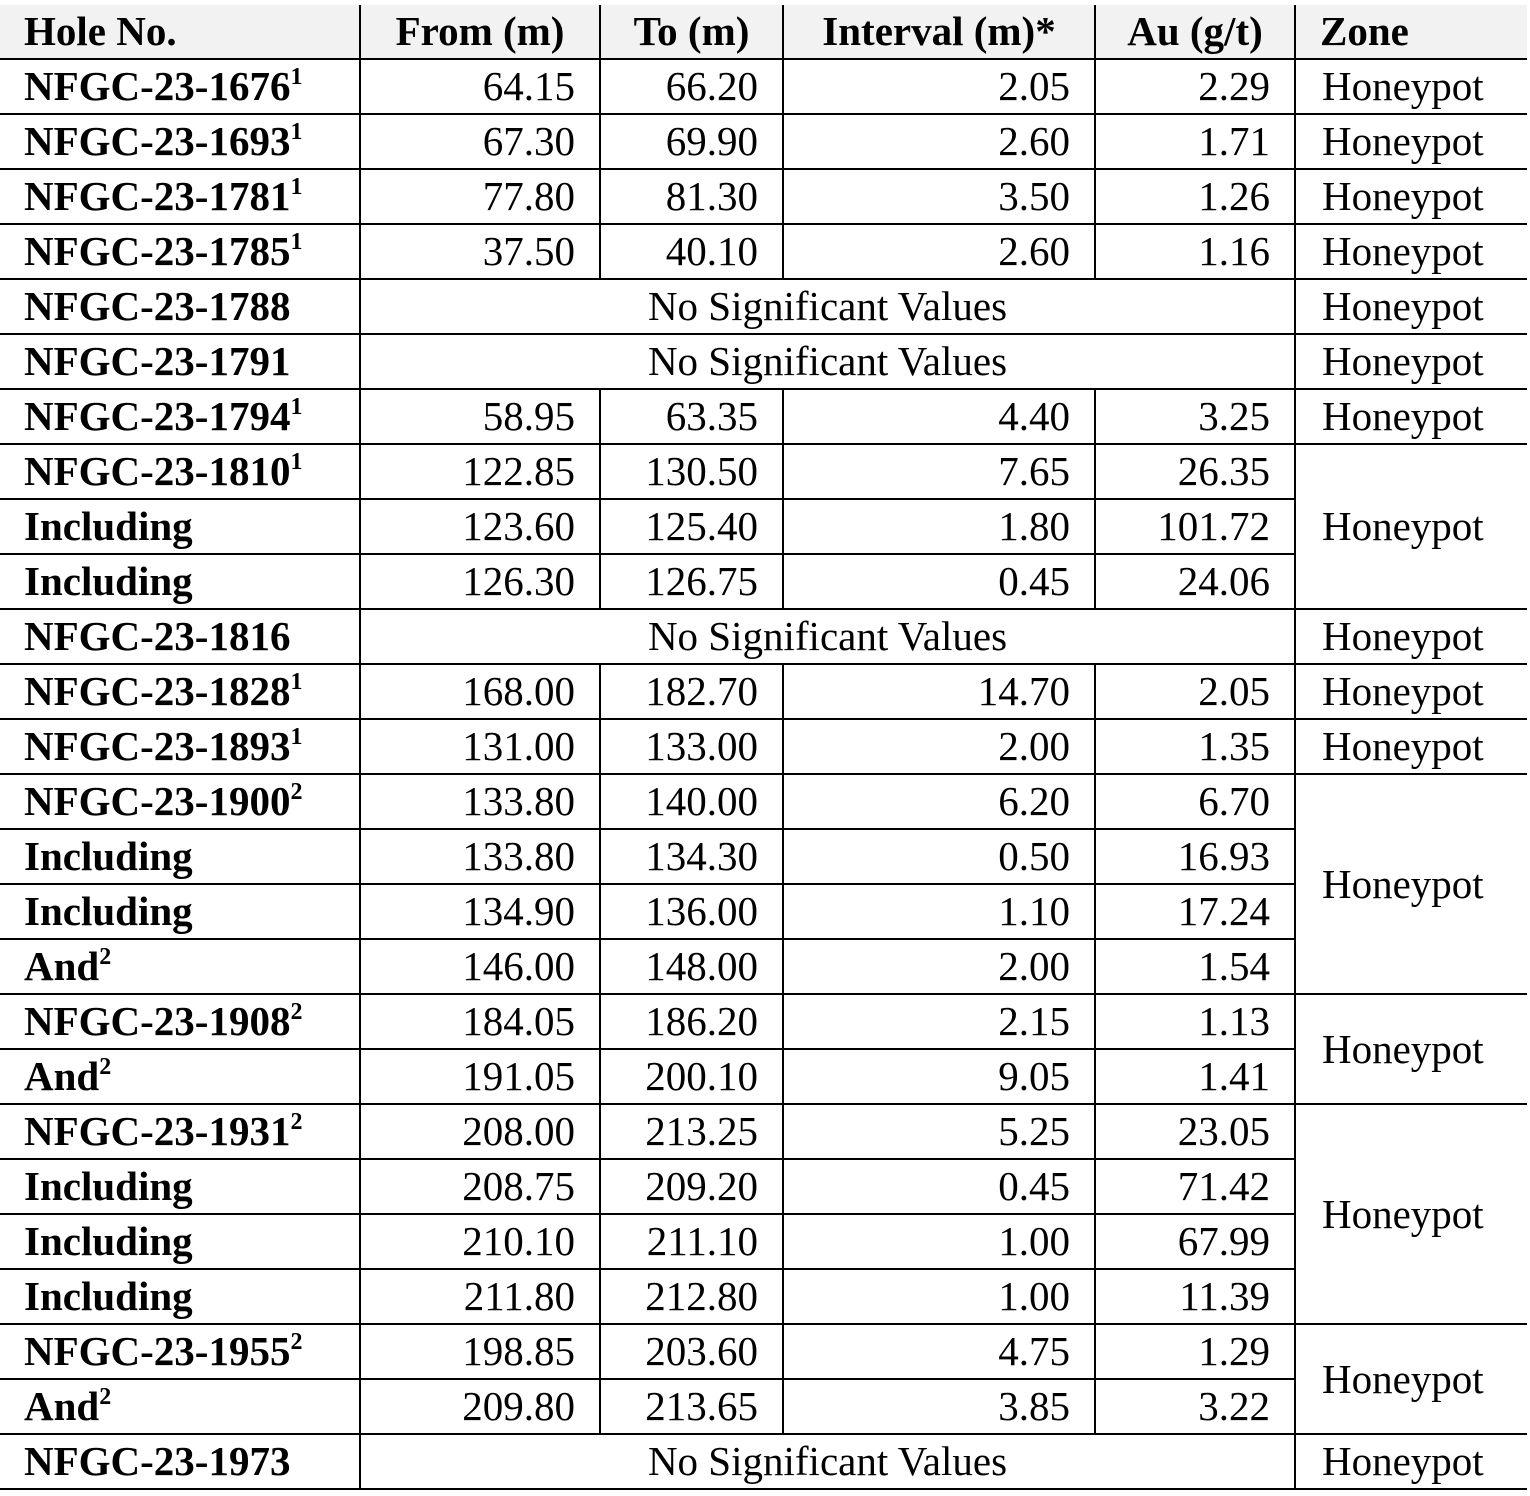 This screenshot has height=1496, width=1530. Describe the element at coordinates (480, 32) in the screenshot. I see `header-from: From (m)` at that location.